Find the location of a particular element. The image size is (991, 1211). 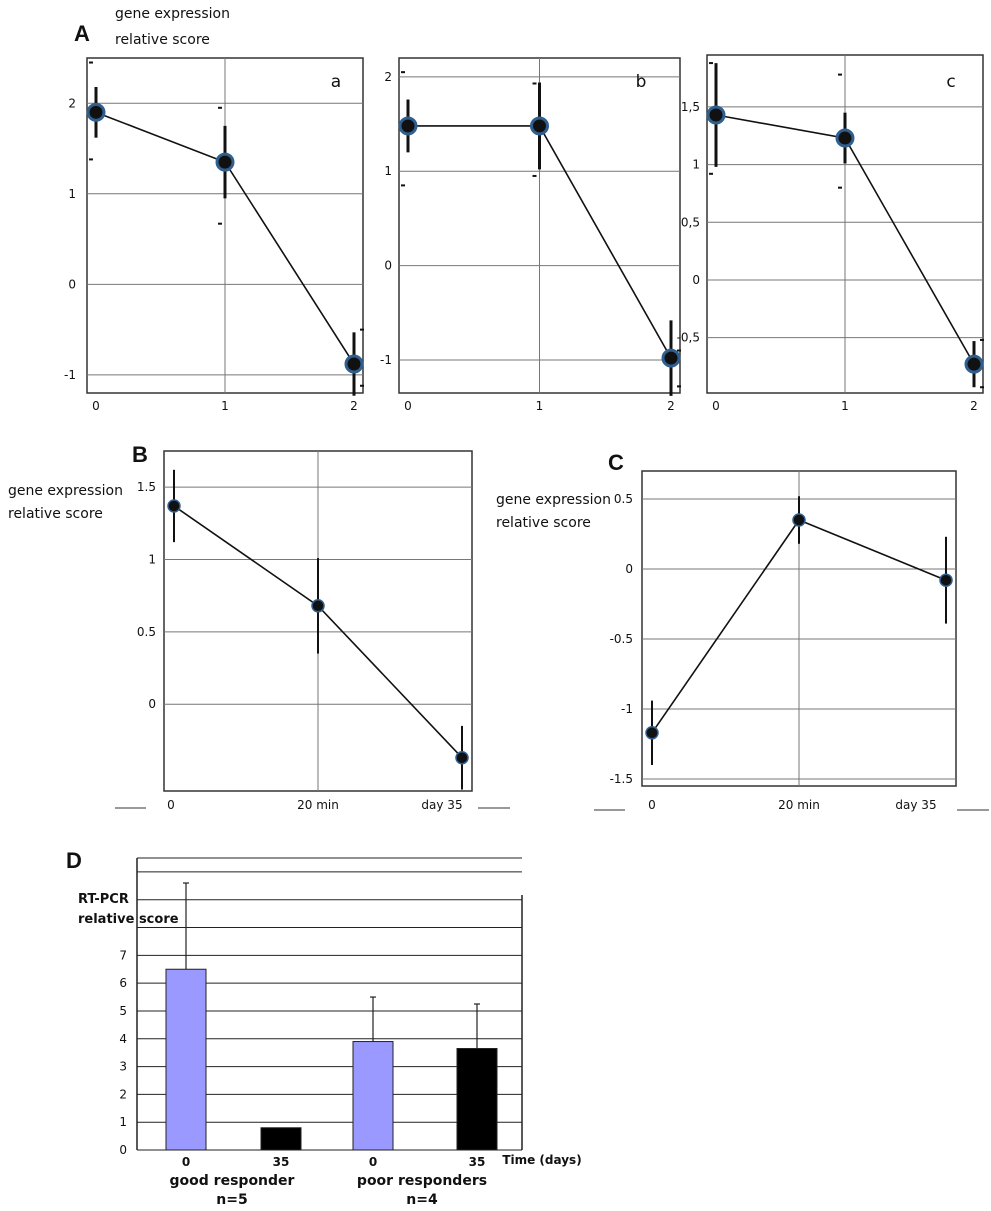

y-tick-label: -0.5 is located at coordinates (621, 639).